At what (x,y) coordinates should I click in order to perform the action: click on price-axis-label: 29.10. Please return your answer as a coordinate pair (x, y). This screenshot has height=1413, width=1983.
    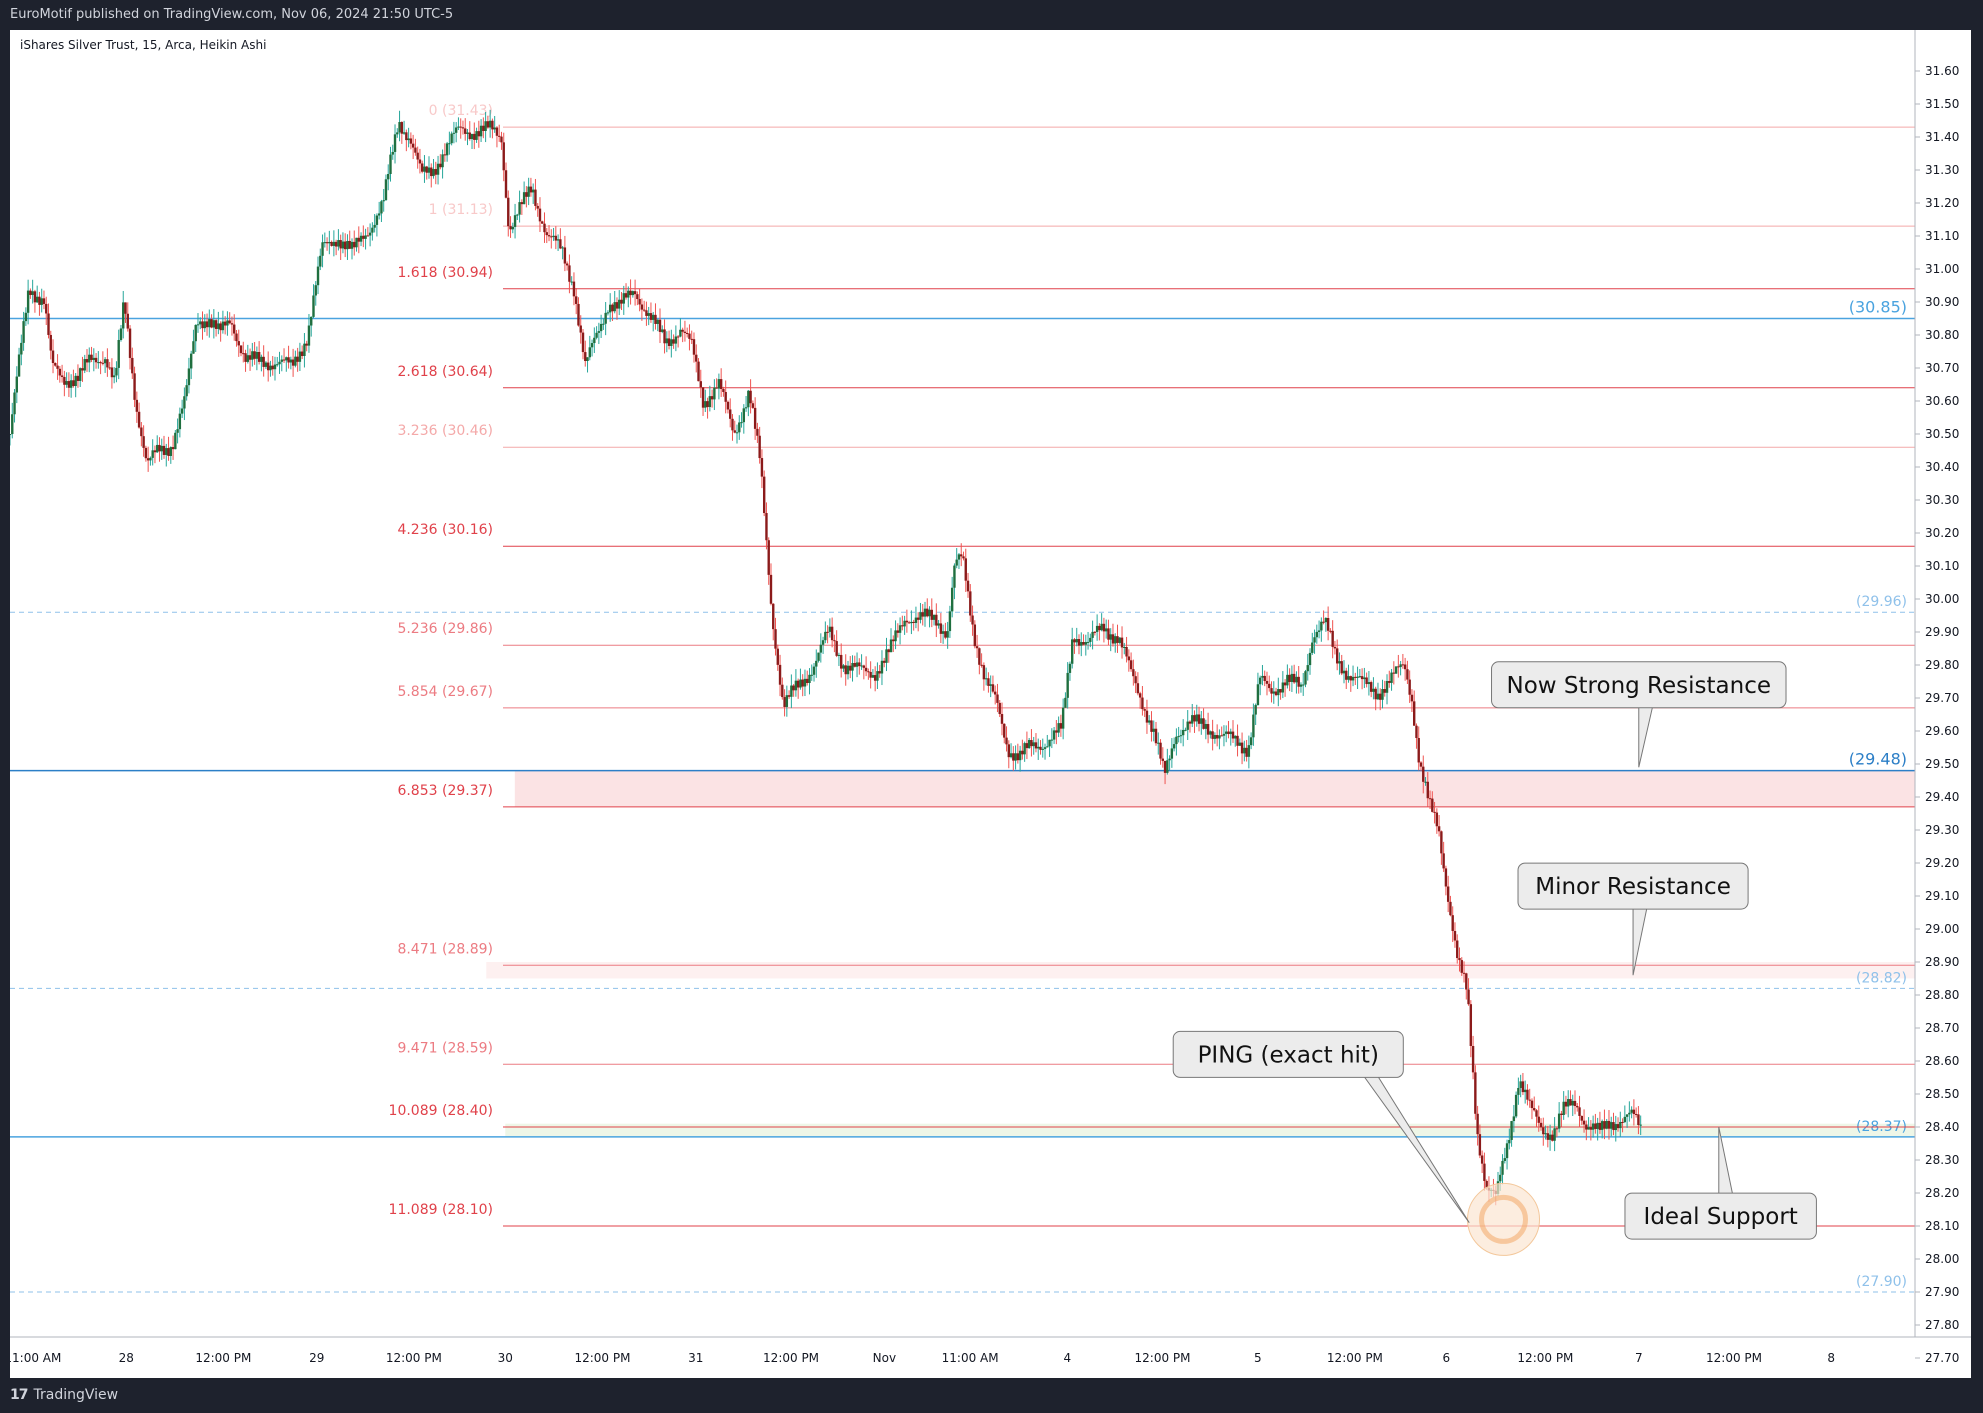
    Looking at the image, I should click on (1942, 896).